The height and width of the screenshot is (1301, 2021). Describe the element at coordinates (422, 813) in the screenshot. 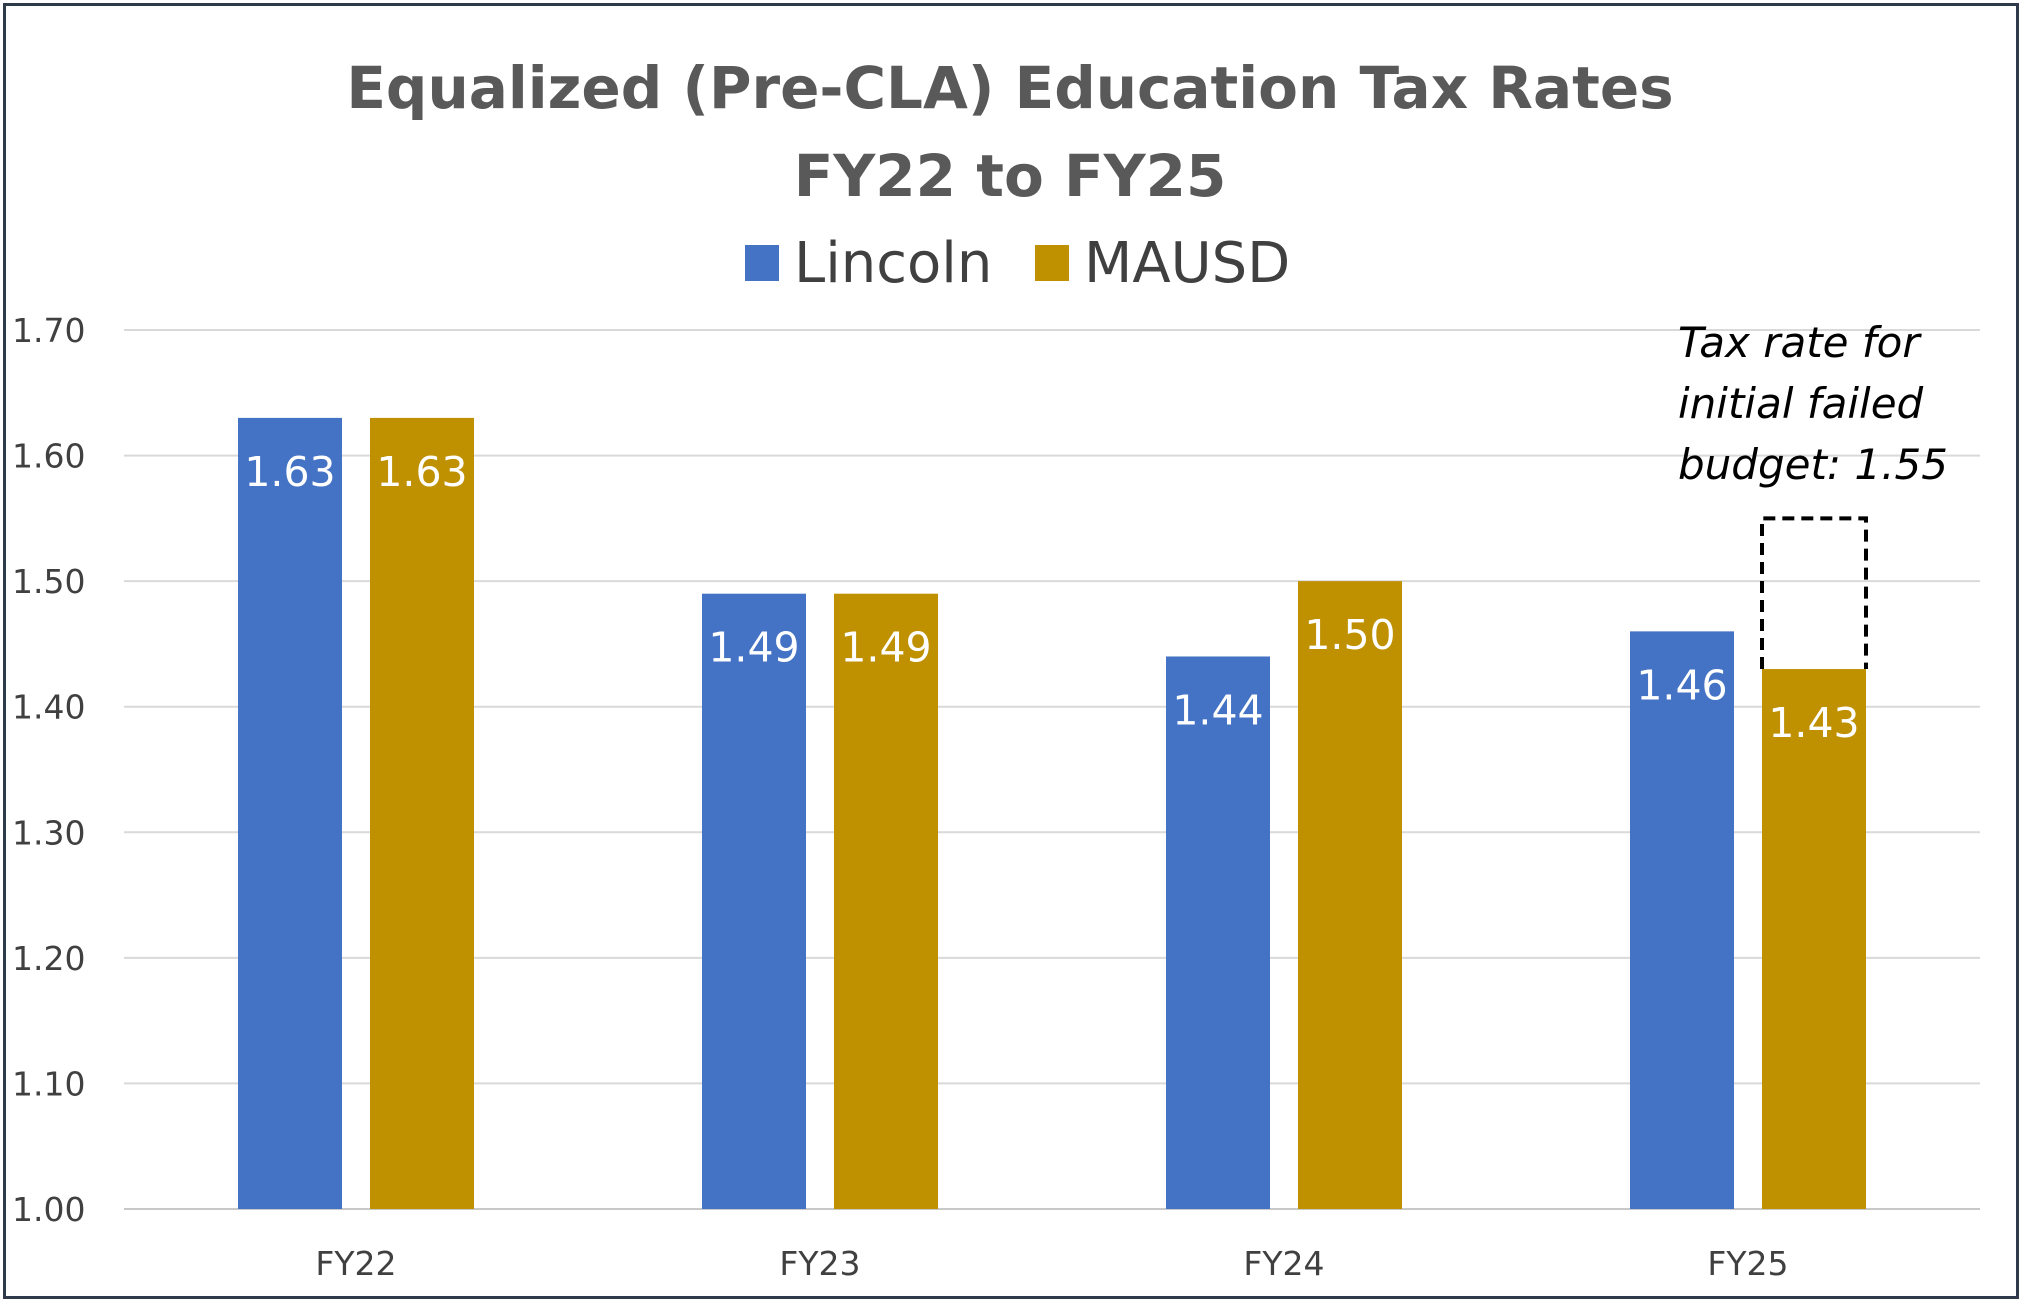

I see `bar-mausd-fy22` at that location.